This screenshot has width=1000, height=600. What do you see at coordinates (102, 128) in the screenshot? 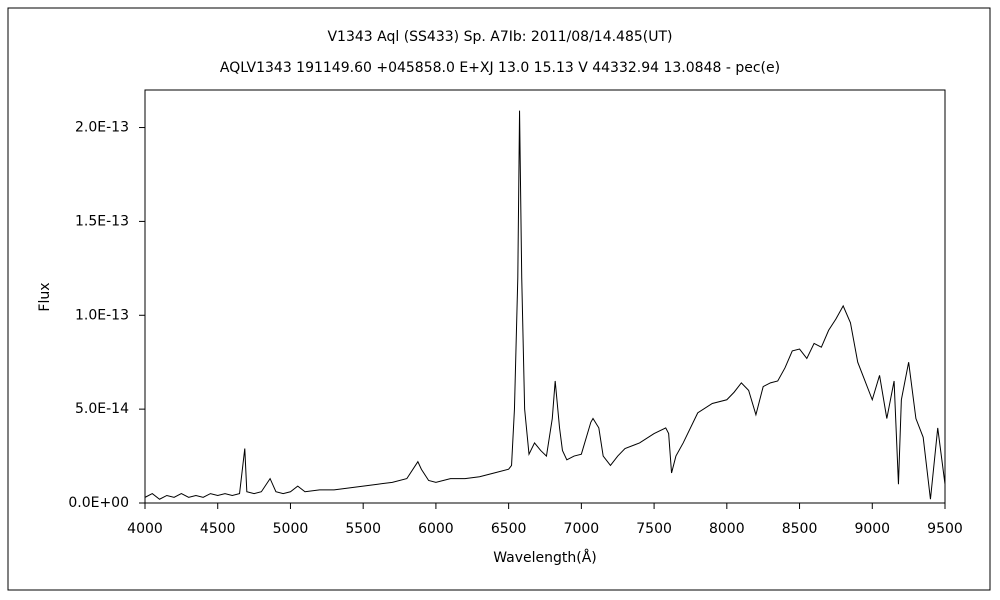
I see `y-tick-label: 2.0E-13` at bounding box center [102, 128].